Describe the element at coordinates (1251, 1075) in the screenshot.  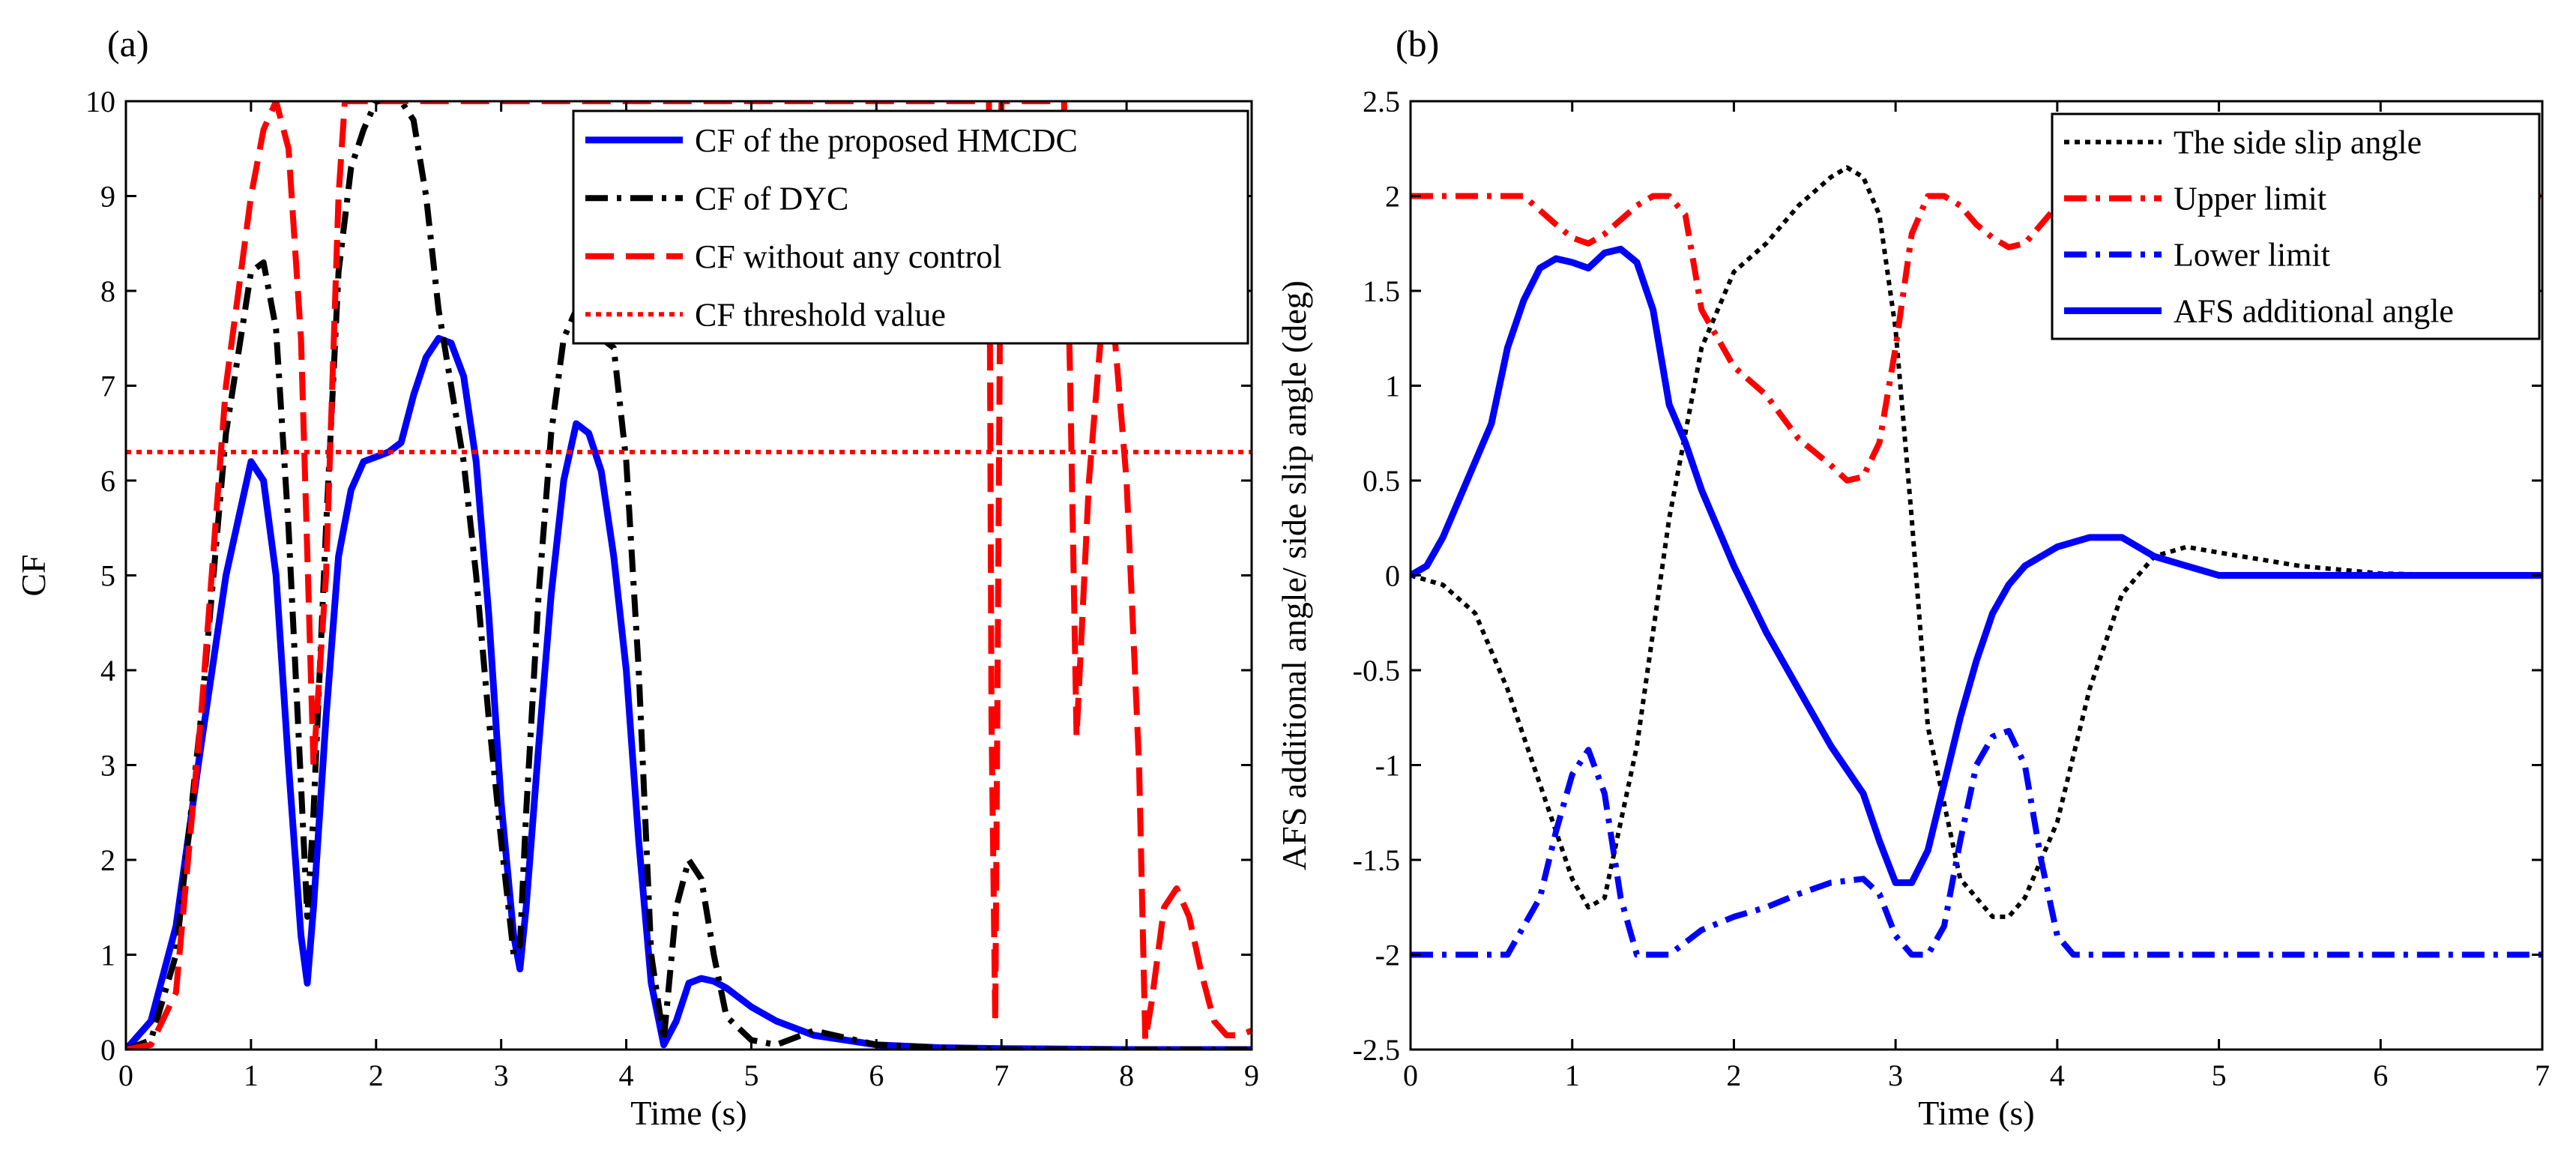
I see `x-tick-label: 9` at that location.